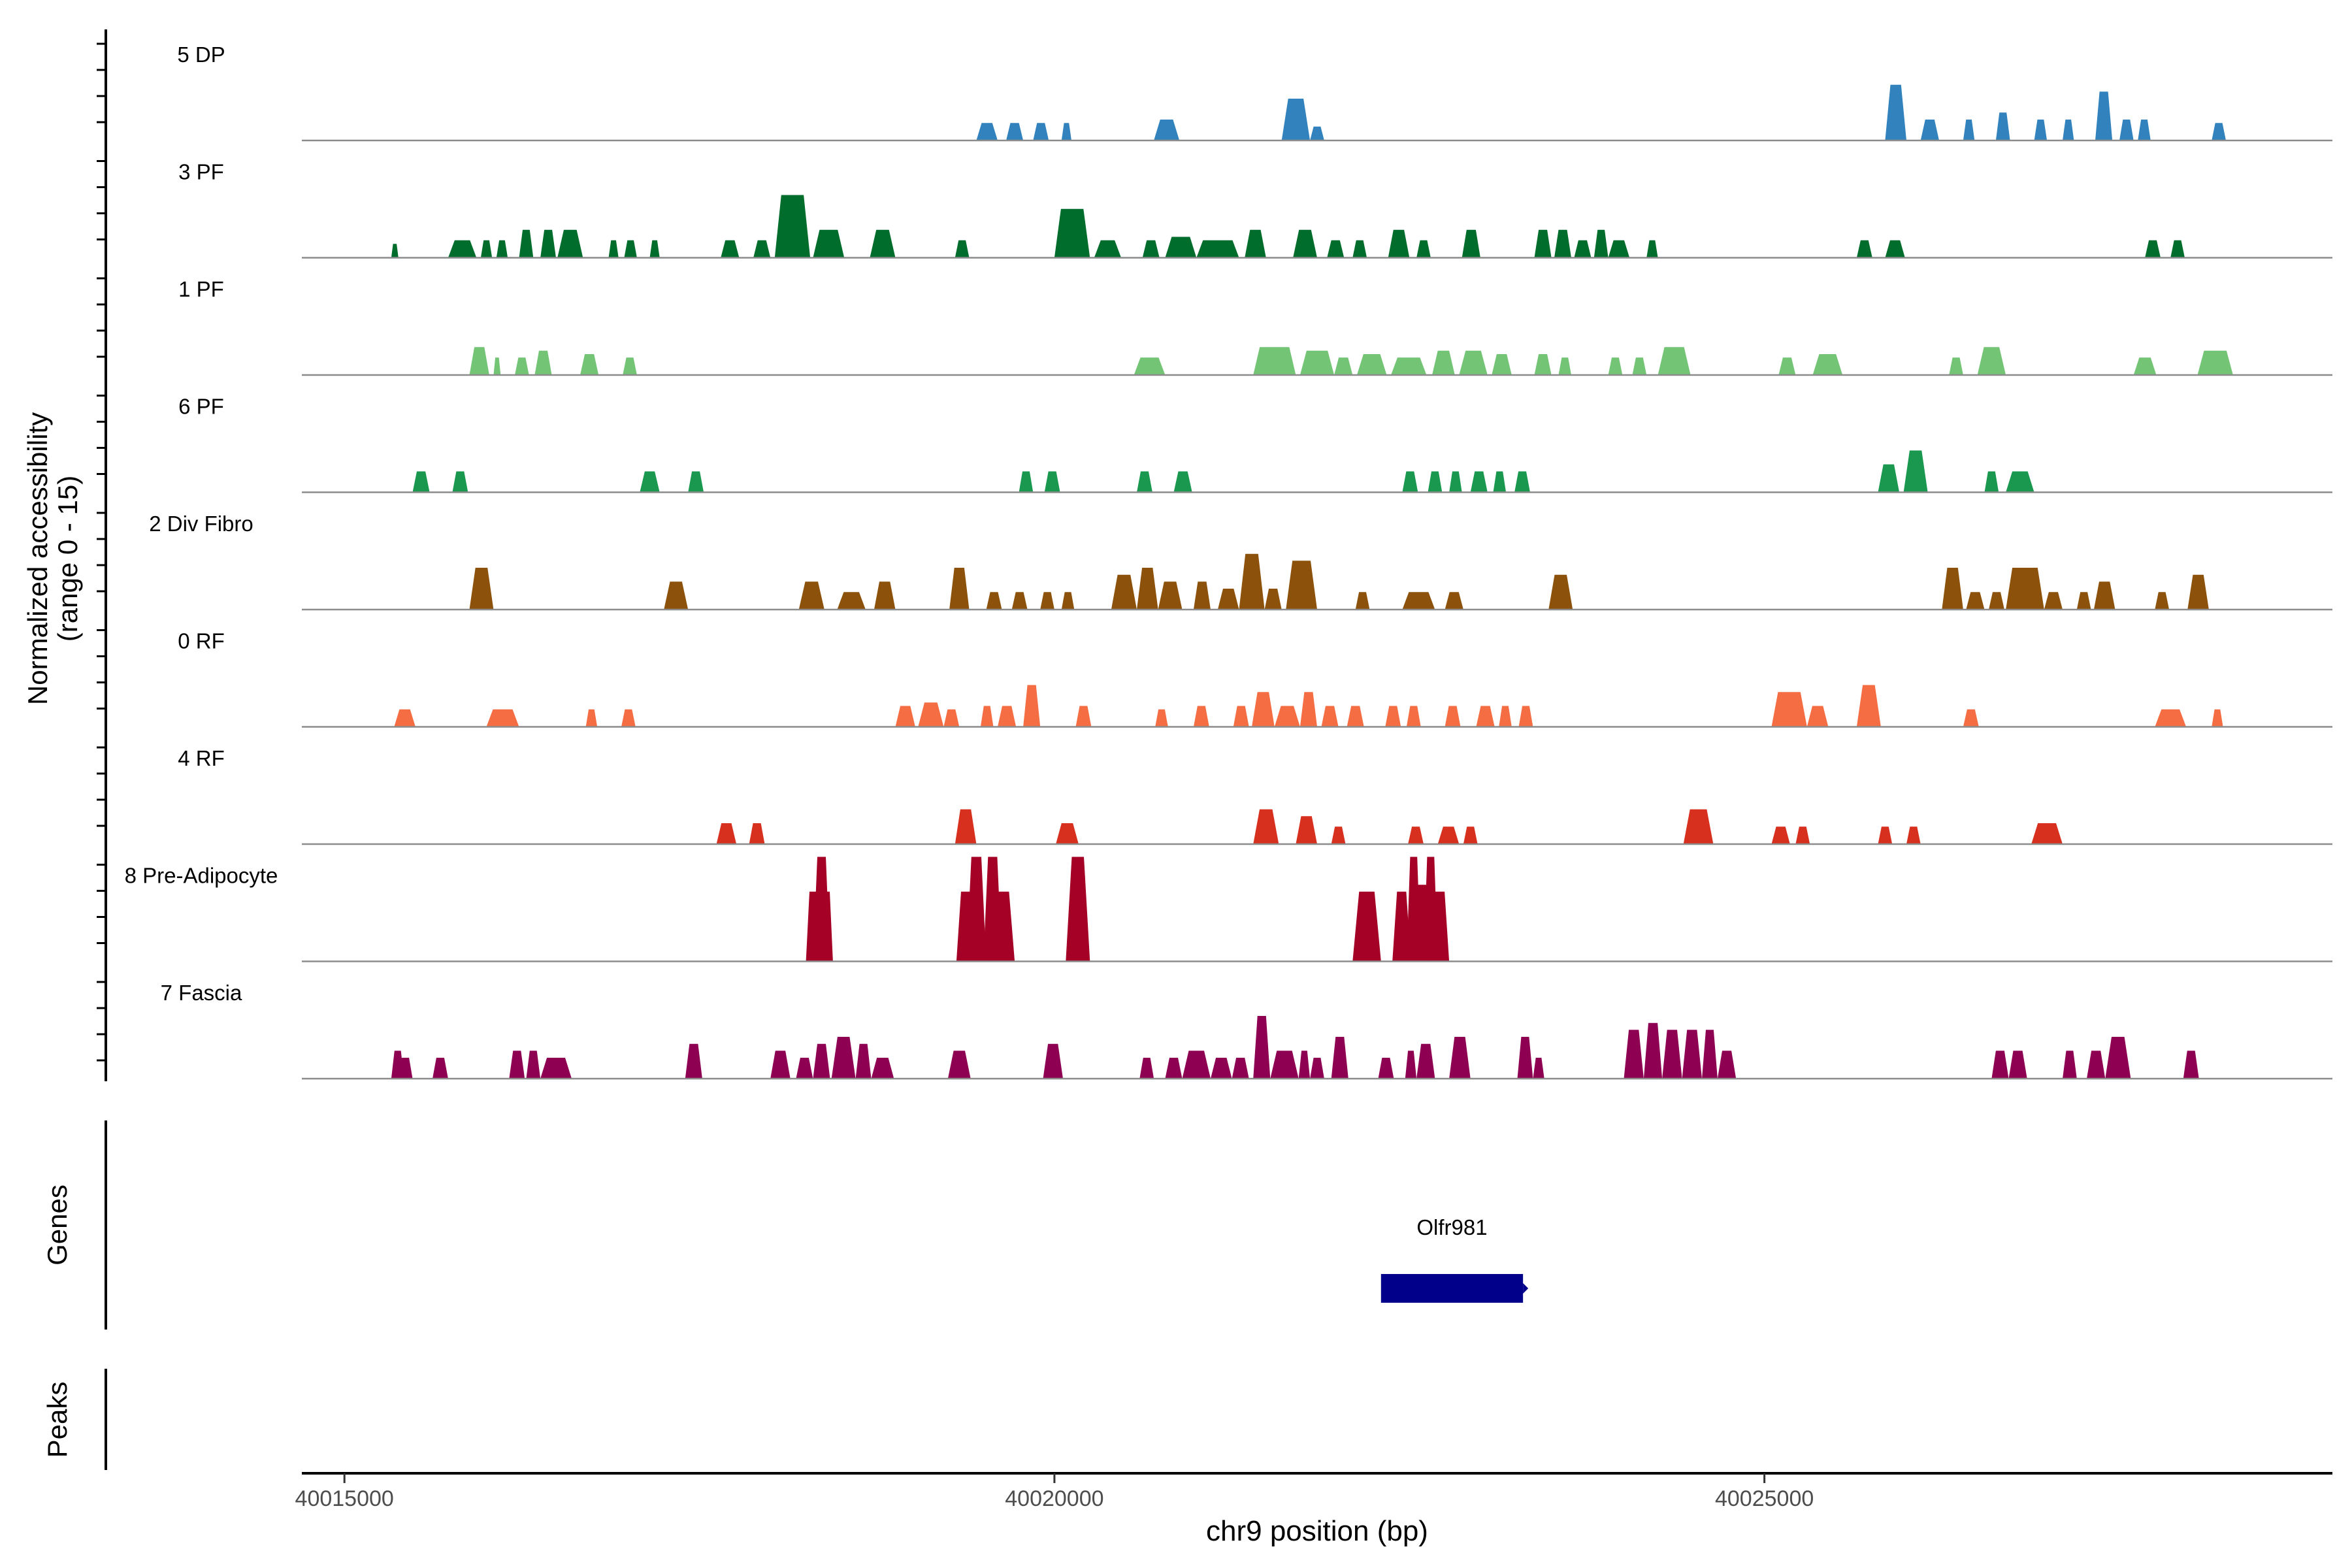  Describe the element at coordinates (201, 993) in the screenshot. I see `track-label: 7 Fascia` at that location.